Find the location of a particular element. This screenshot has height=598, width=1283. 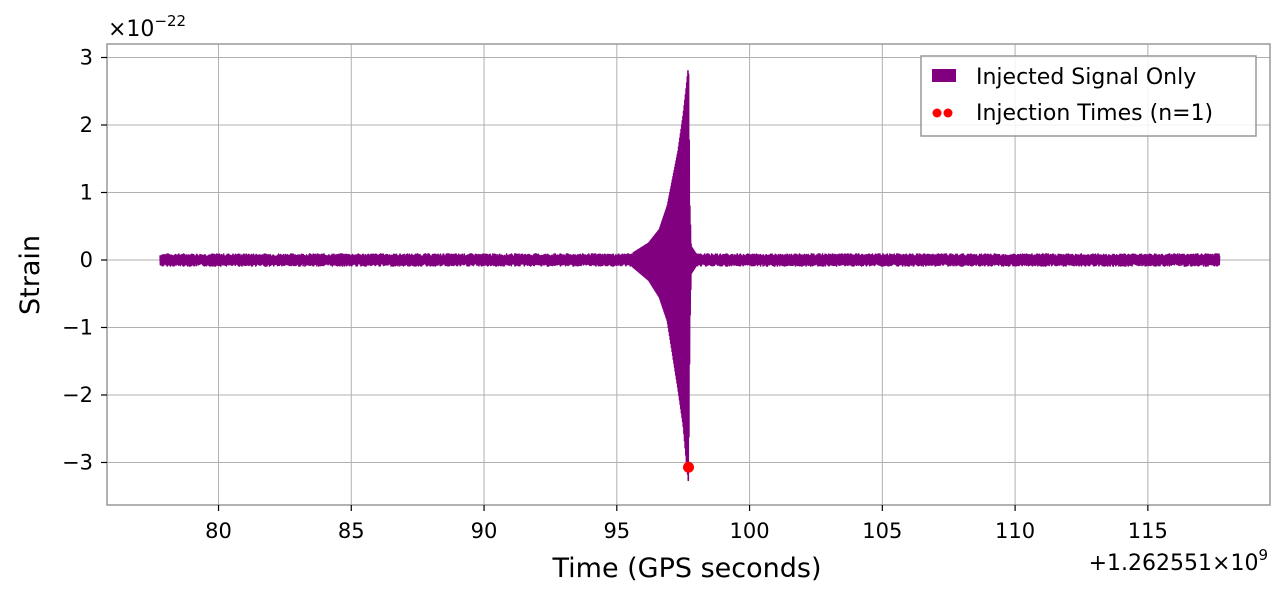

x-tick-label: 105 is located at coordinates (882, 531).